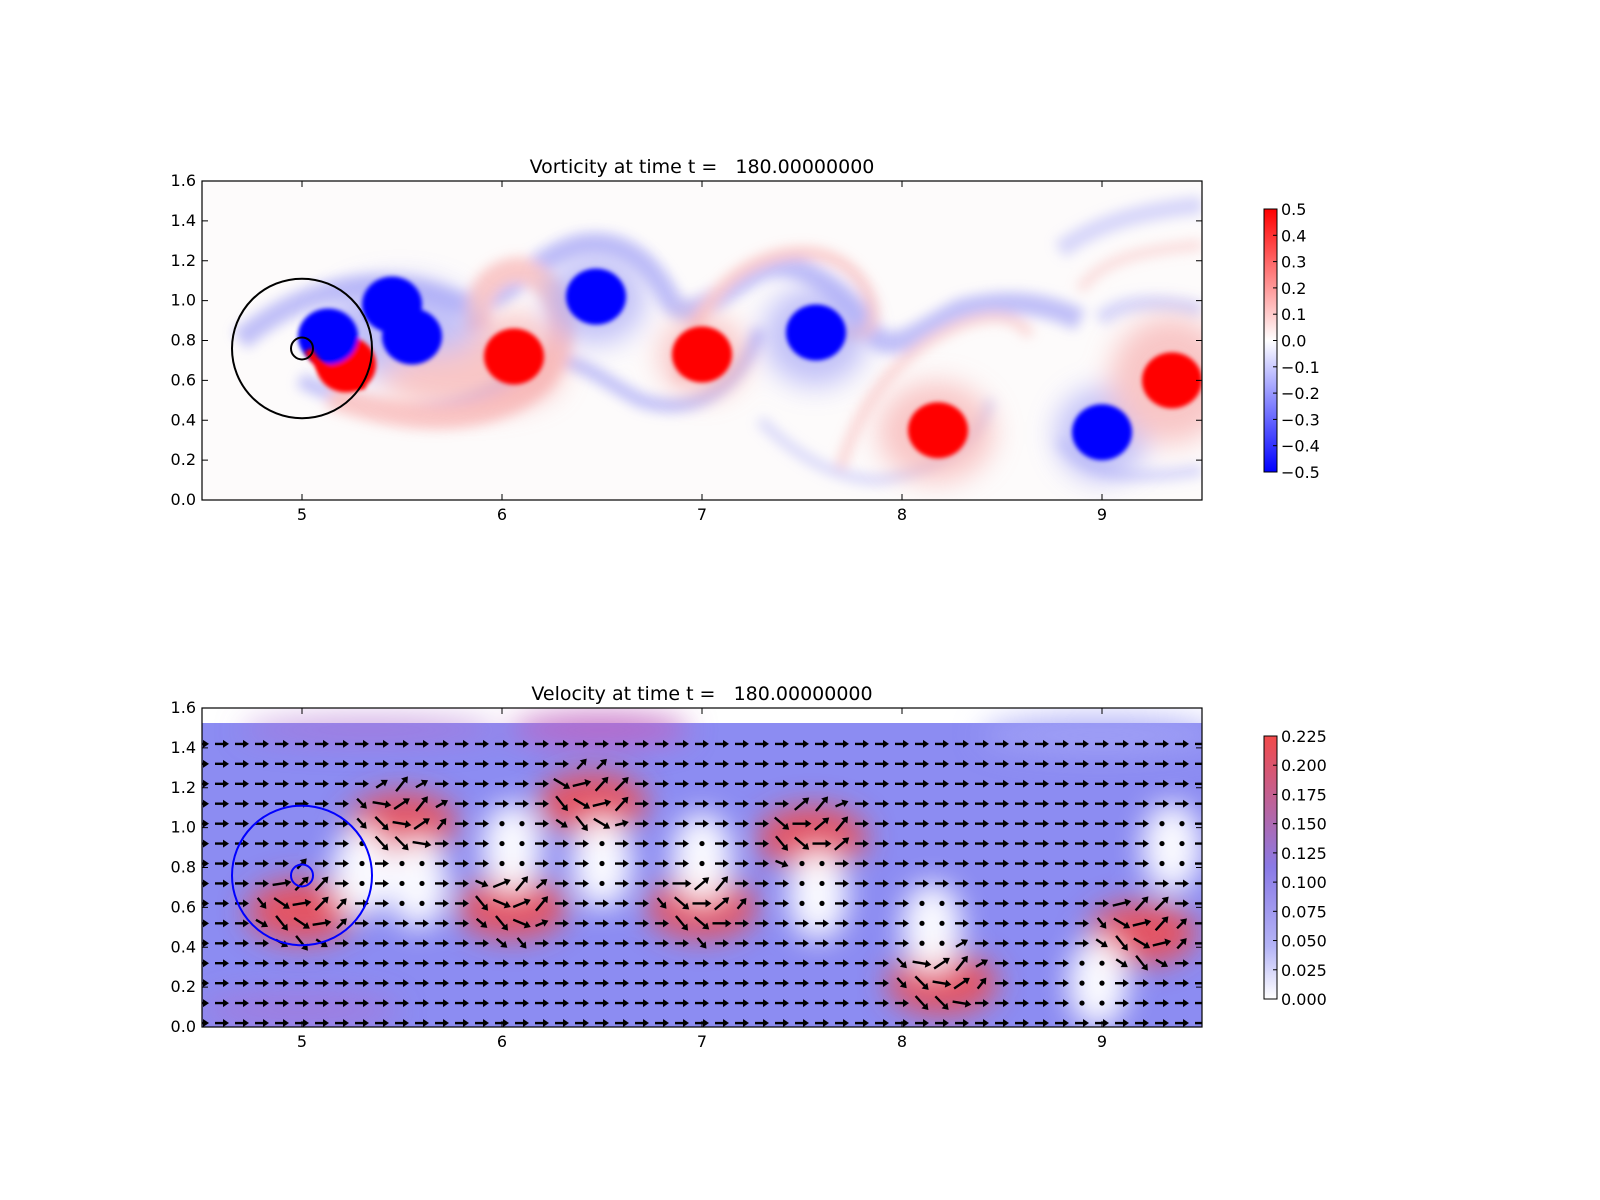  I want to click on y-tick-label: 1.6, so click(183, 707).